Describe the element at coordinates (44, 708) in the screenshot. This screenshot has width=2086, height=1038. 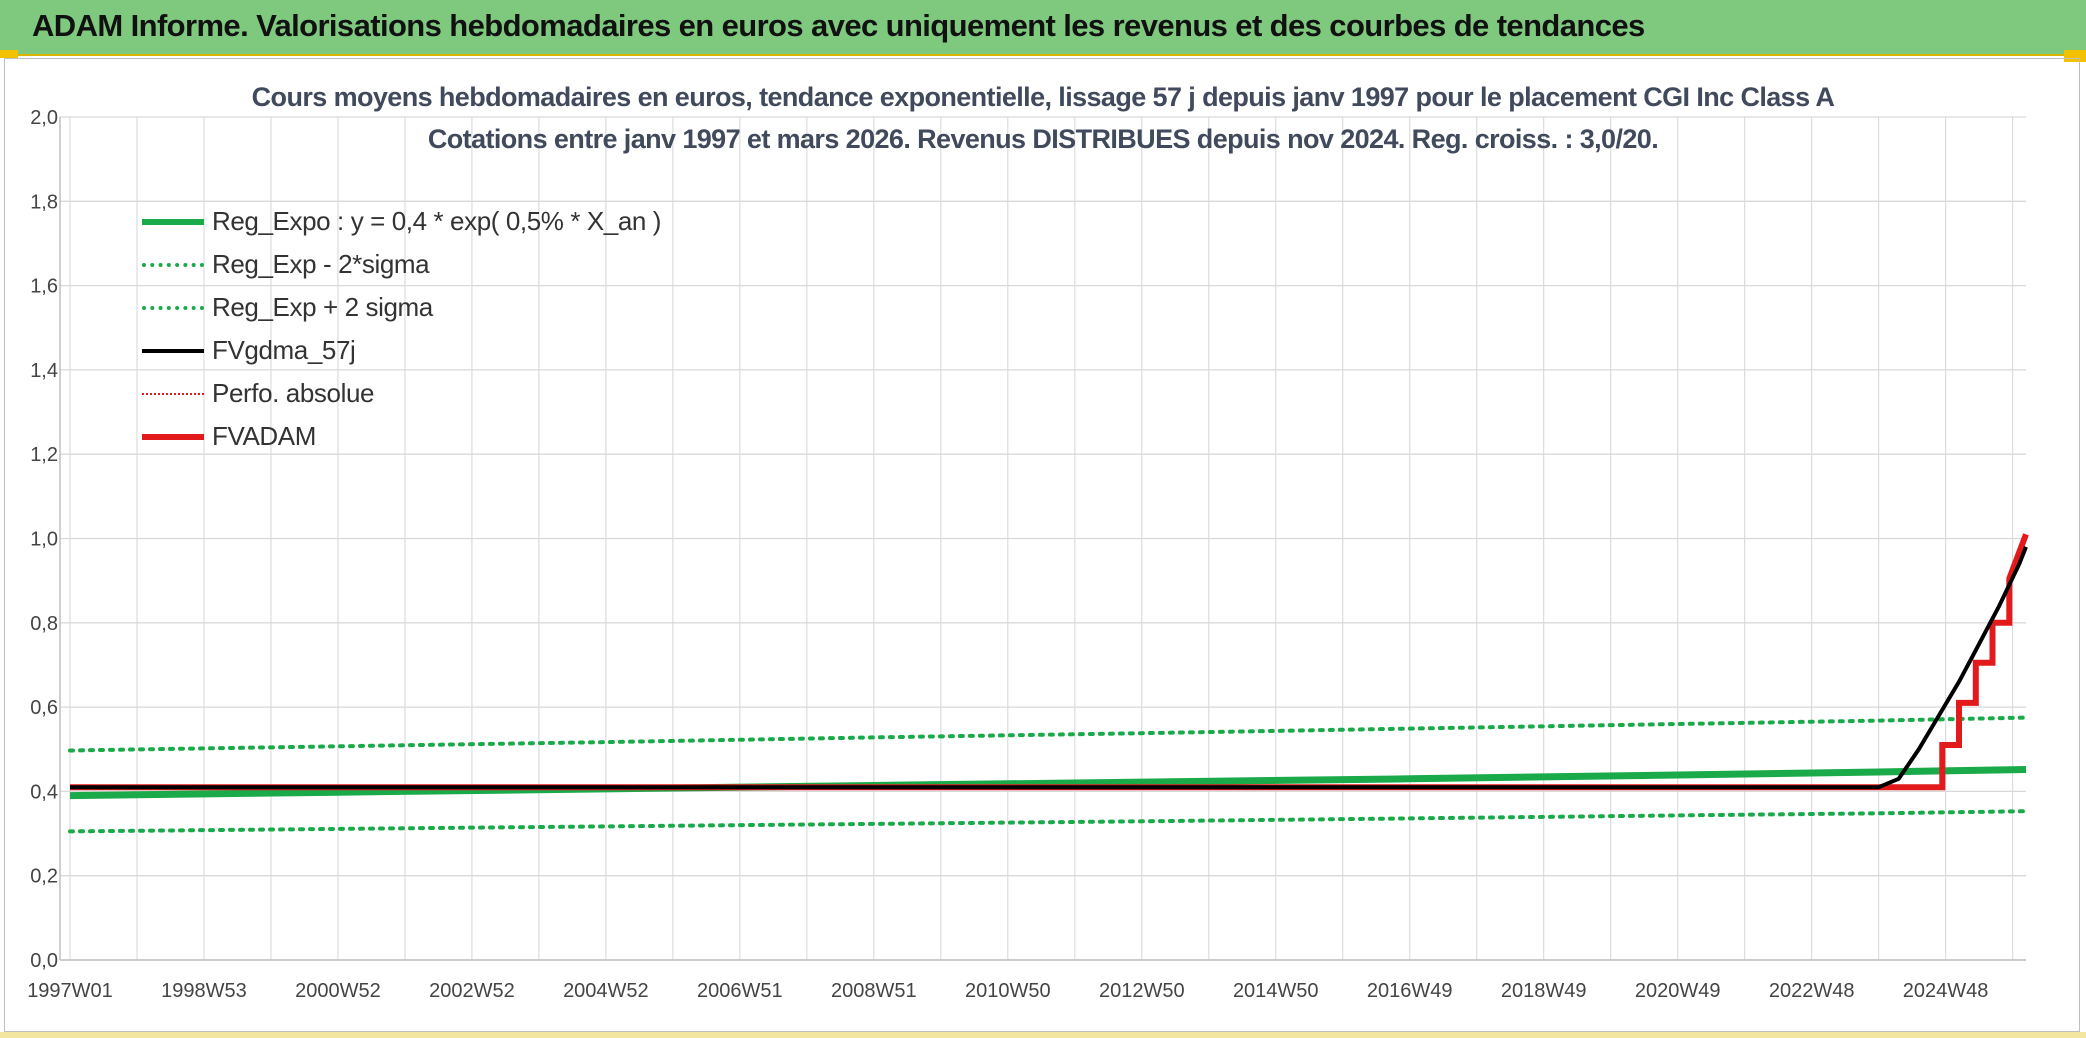
I see `y-tick-label: 0,6` at that location.